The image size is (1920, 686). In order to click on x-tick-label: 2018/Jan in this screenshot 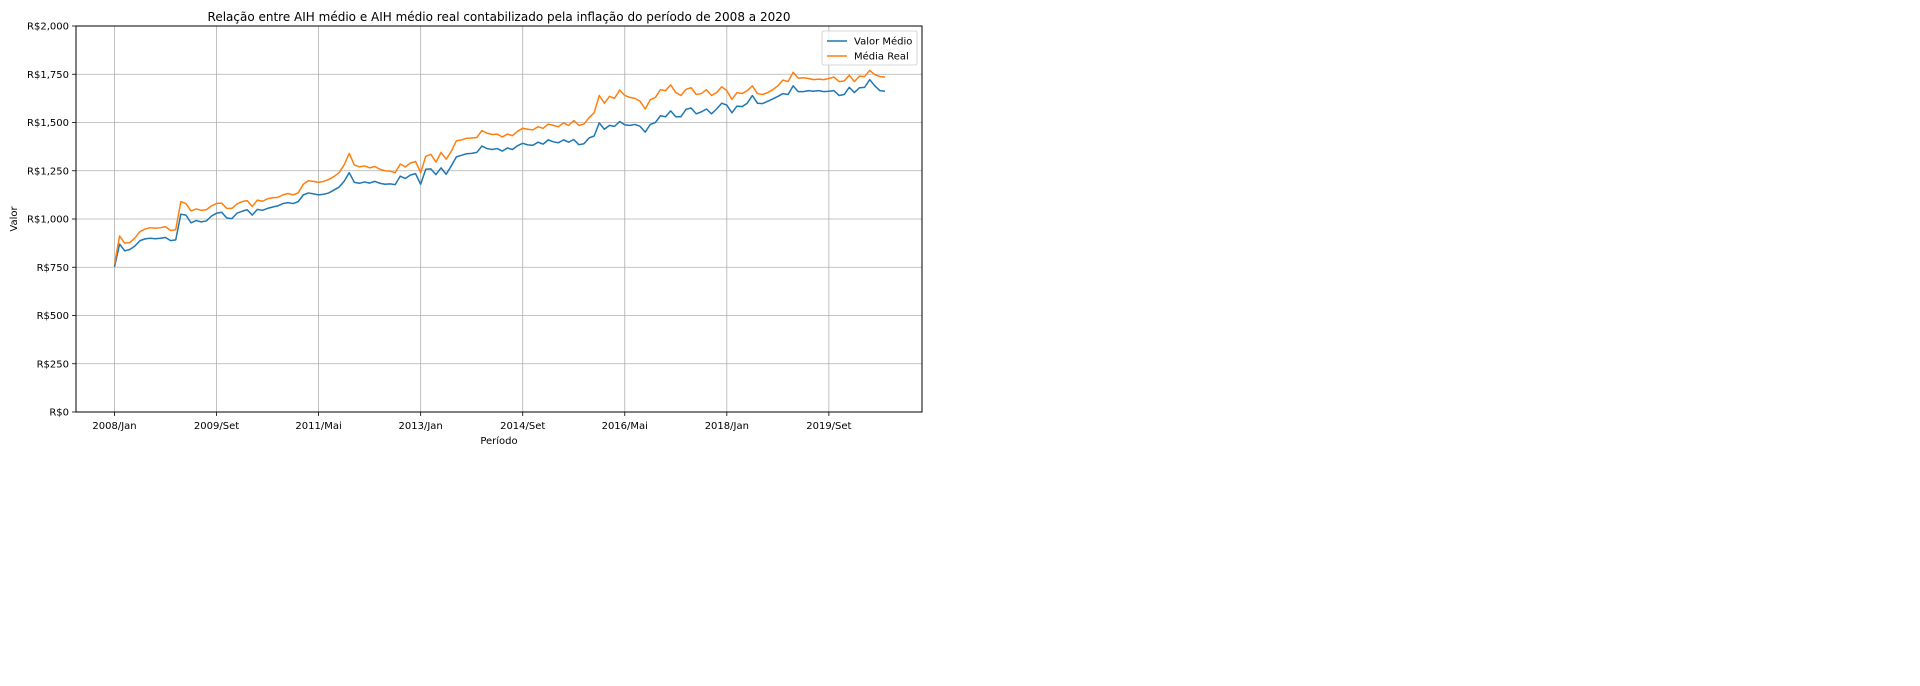, I will do `click(727, 426)`.